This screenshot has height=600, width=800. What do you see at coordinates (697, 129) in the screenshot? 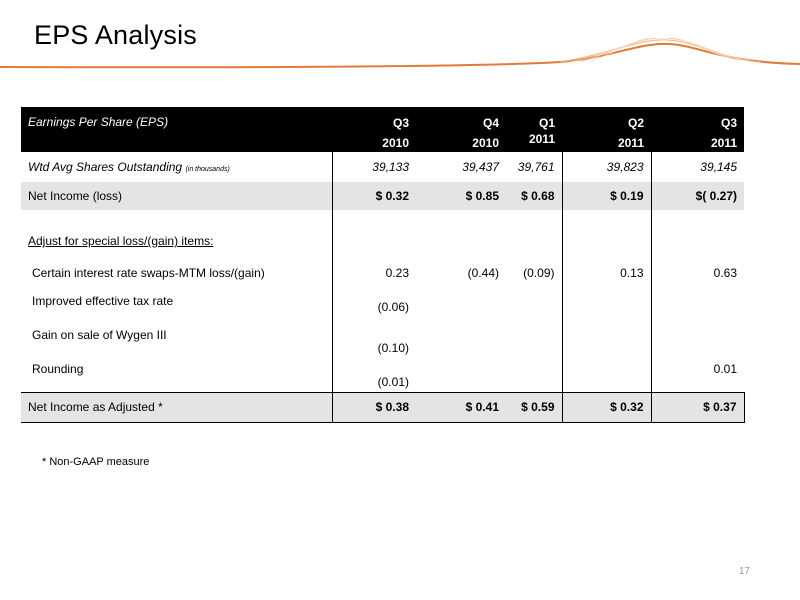
I see `column-header: Q3 2011` at bounding box center [697, 129].